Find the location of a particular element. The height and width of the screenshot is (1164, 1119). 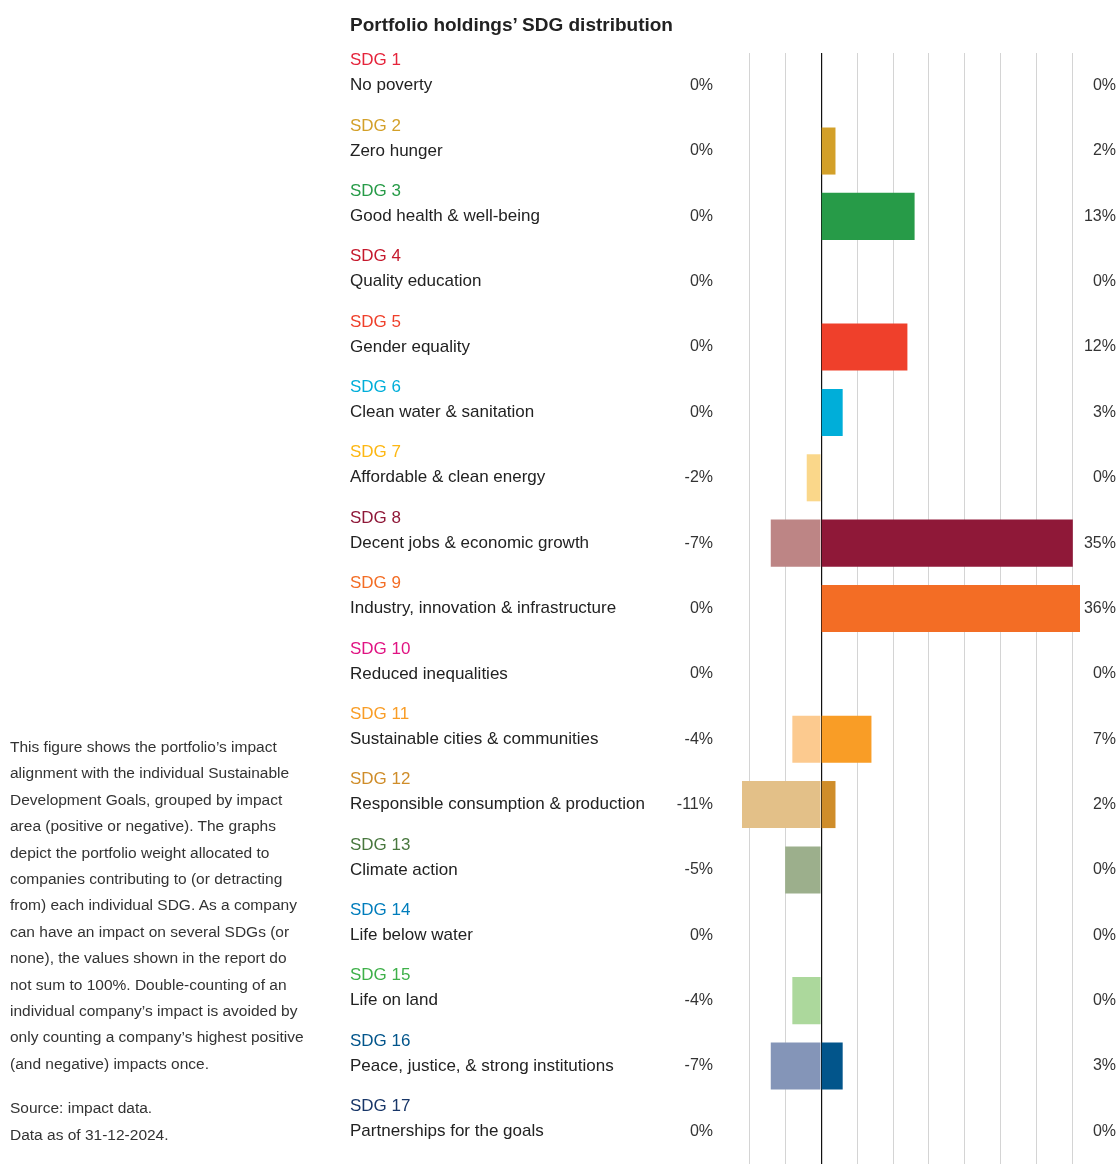

y-tick-label: SDG 13 Climate action is located at coordinates (404, 856).